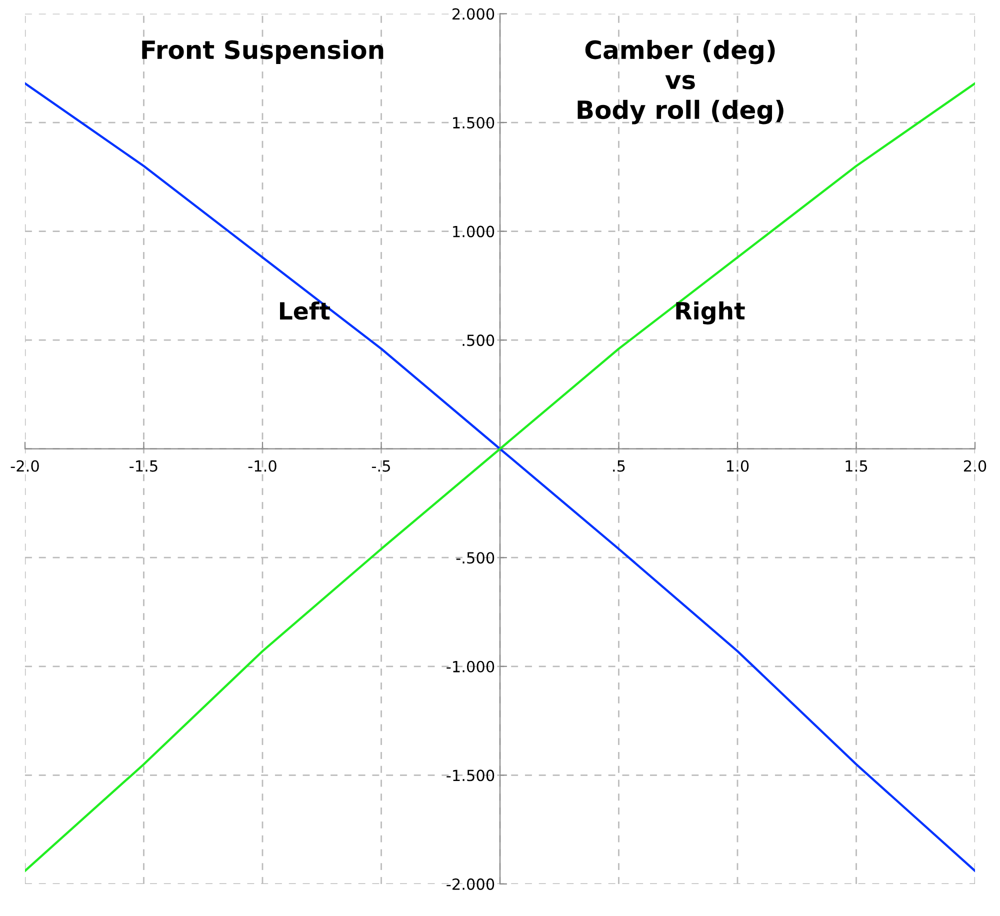  Describe the element at coordinates (470, 884) in the screenshot. I see `y-tick-label: -2.000` at that location.